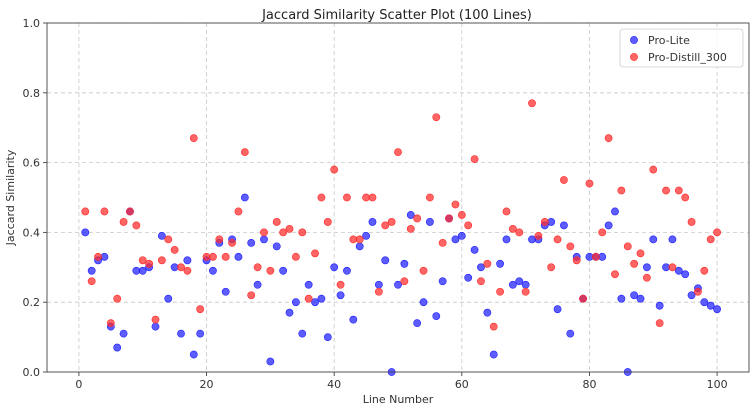 The width and height of the screenshot is (756, 412). I want to click on y-axis-label: Jaccard Similarity, so click(10, 197).